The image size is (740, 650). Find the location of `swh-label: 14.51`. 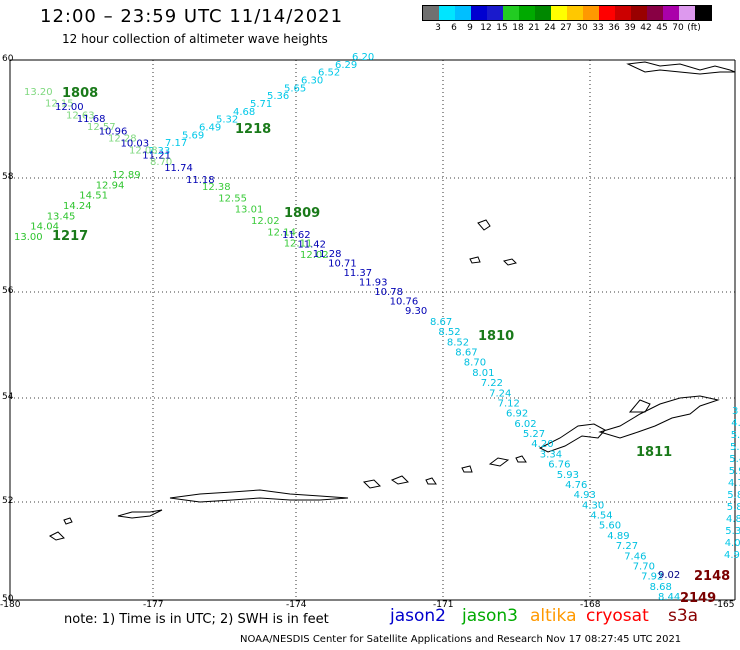

swh-label: 14.51 is located at coordinates (93, 196).